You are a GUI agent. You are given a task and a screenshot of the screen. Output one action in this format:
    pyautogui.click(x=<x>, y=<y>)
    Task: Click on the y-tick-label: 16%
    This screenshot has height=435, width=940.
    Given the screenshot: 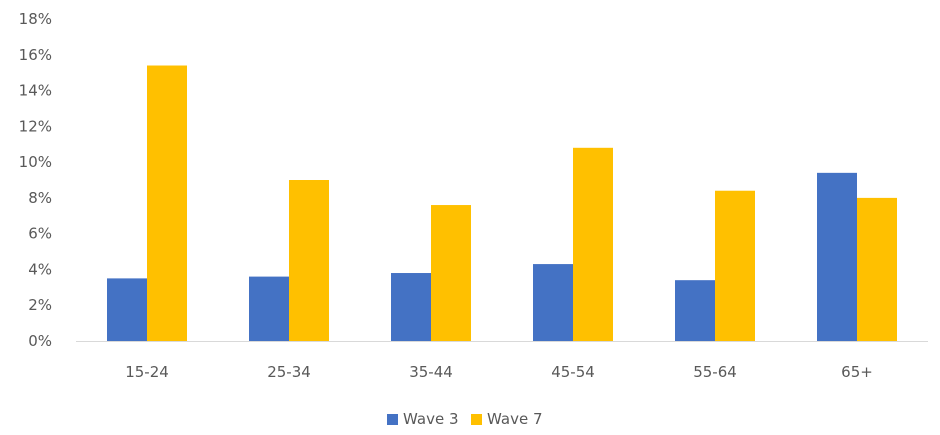 What is the action you would take?
    pyautogui.click(x=35, y=55)
    